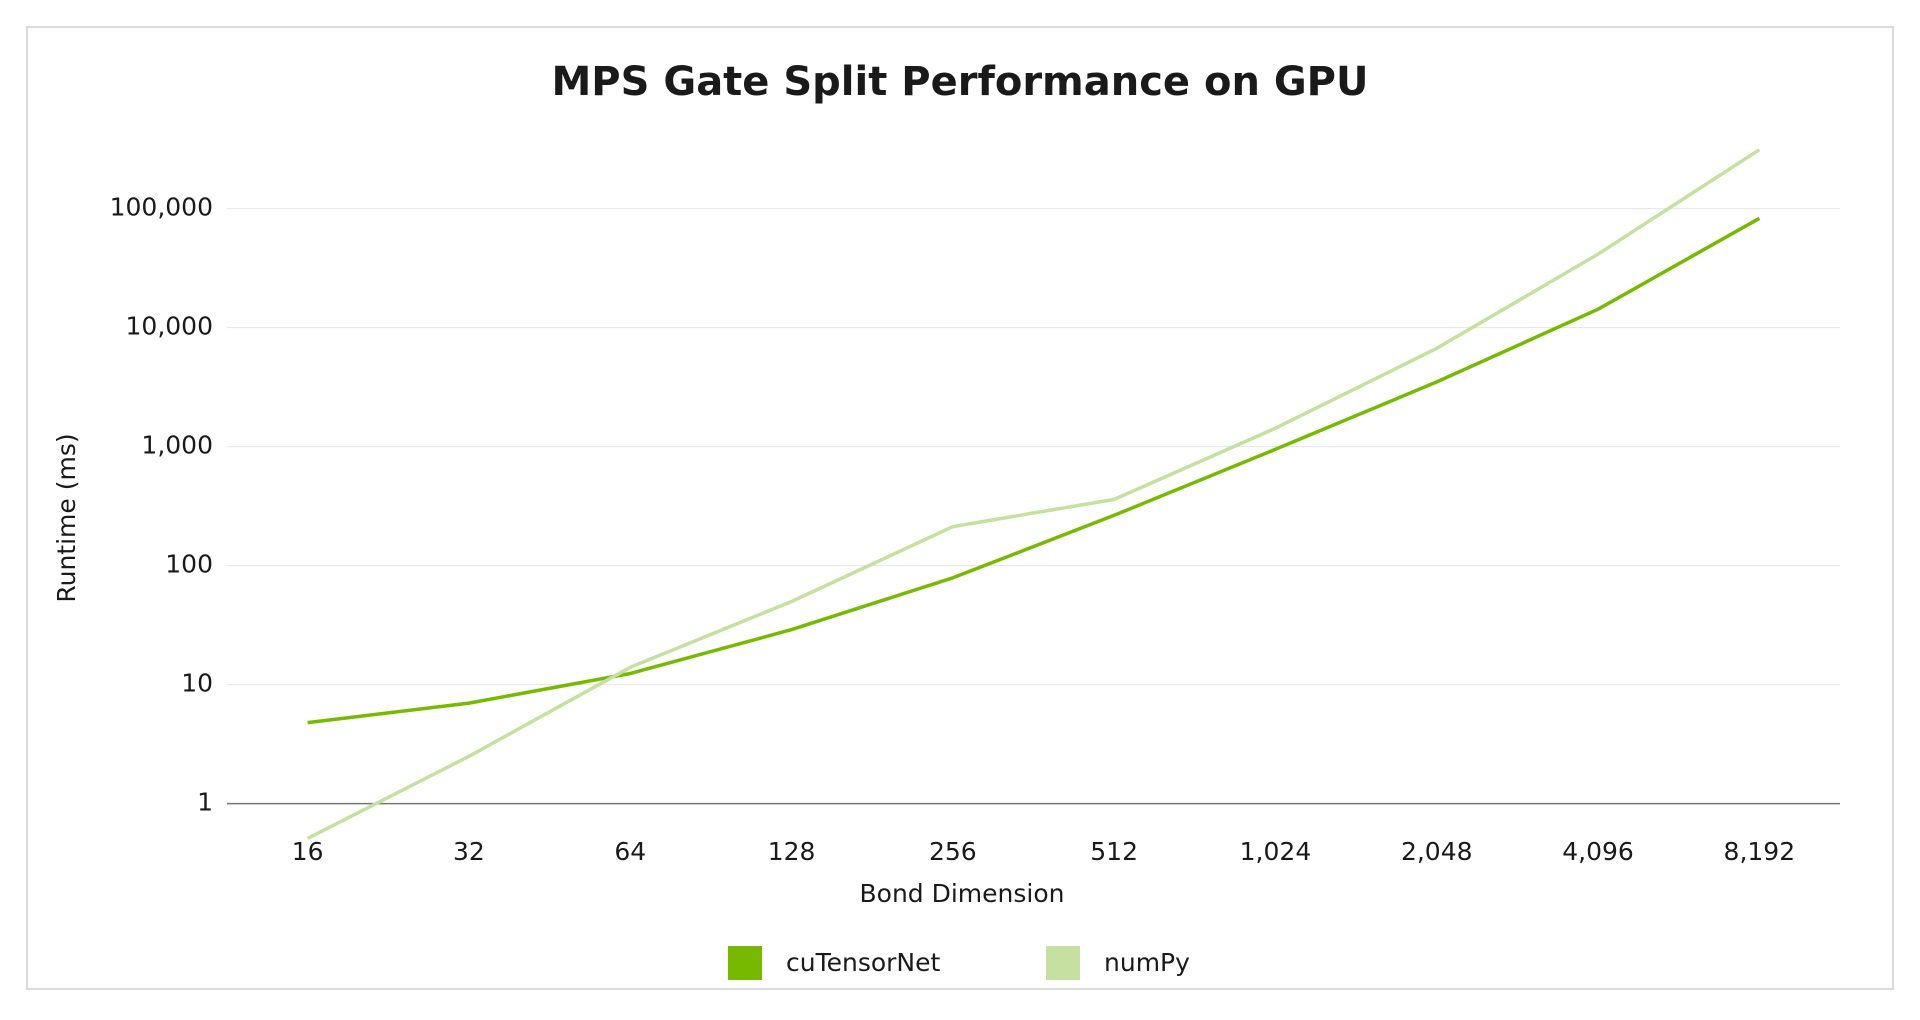 The width and height of the screenshot is (1920, 1020). I want to click on x-tick-label: 128, so click(792, 851).